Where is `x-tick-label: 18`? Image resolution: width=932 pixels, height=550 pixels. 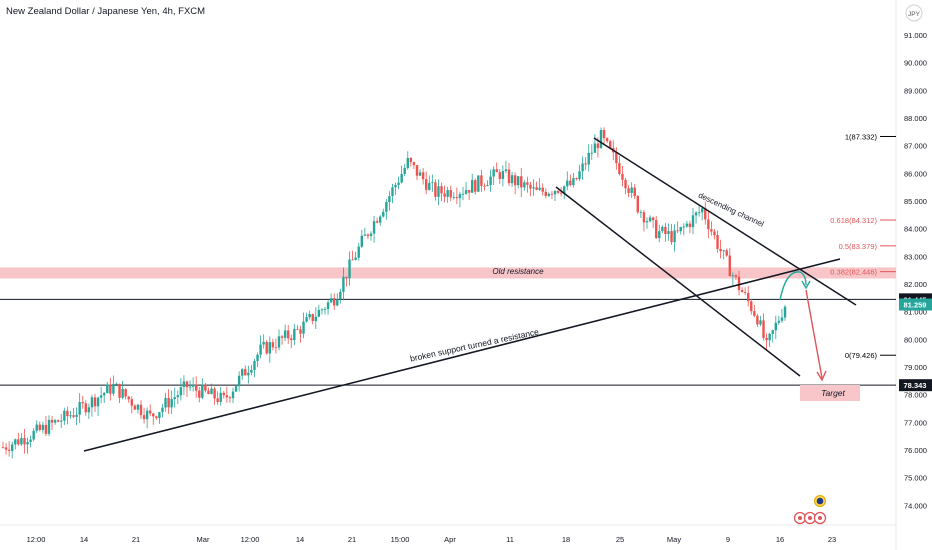
x-tick-label: 18 is located at coordinates (566, 539).